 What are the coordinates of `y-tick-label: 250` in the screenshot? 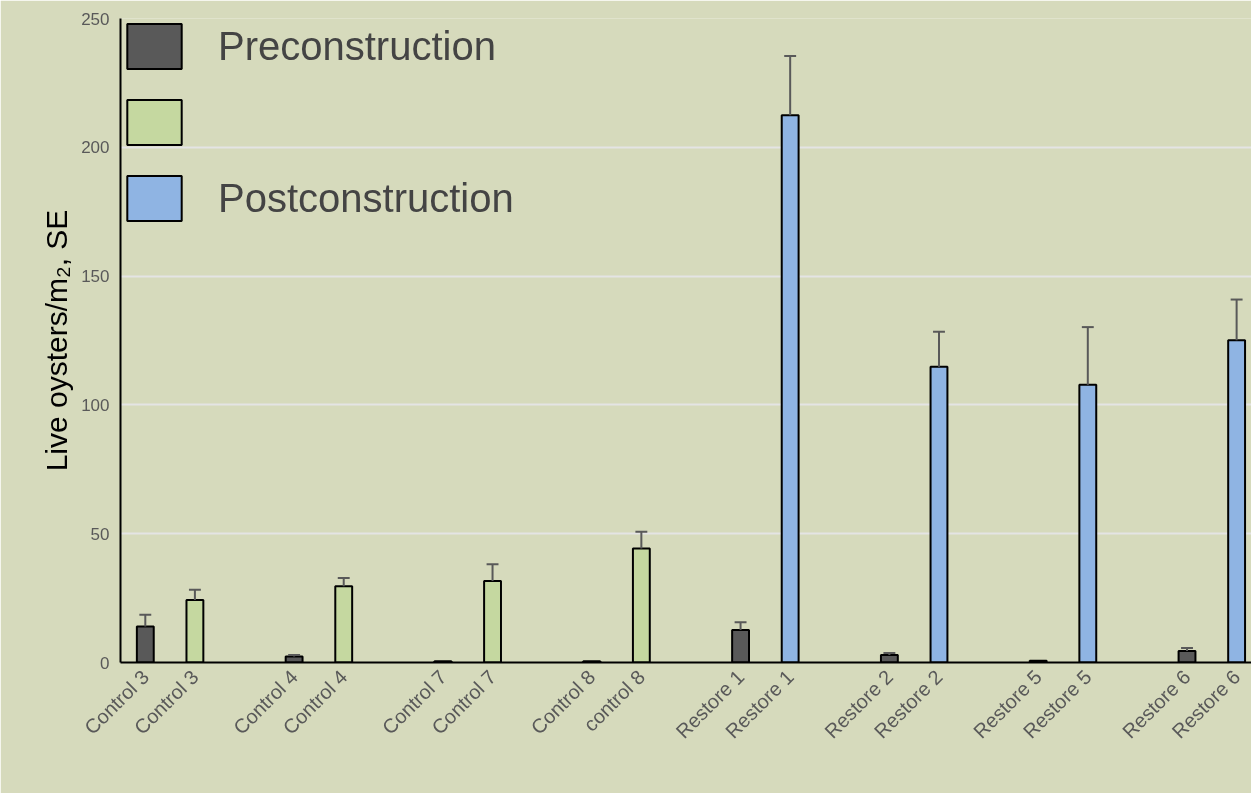 It's located at (95, 19).